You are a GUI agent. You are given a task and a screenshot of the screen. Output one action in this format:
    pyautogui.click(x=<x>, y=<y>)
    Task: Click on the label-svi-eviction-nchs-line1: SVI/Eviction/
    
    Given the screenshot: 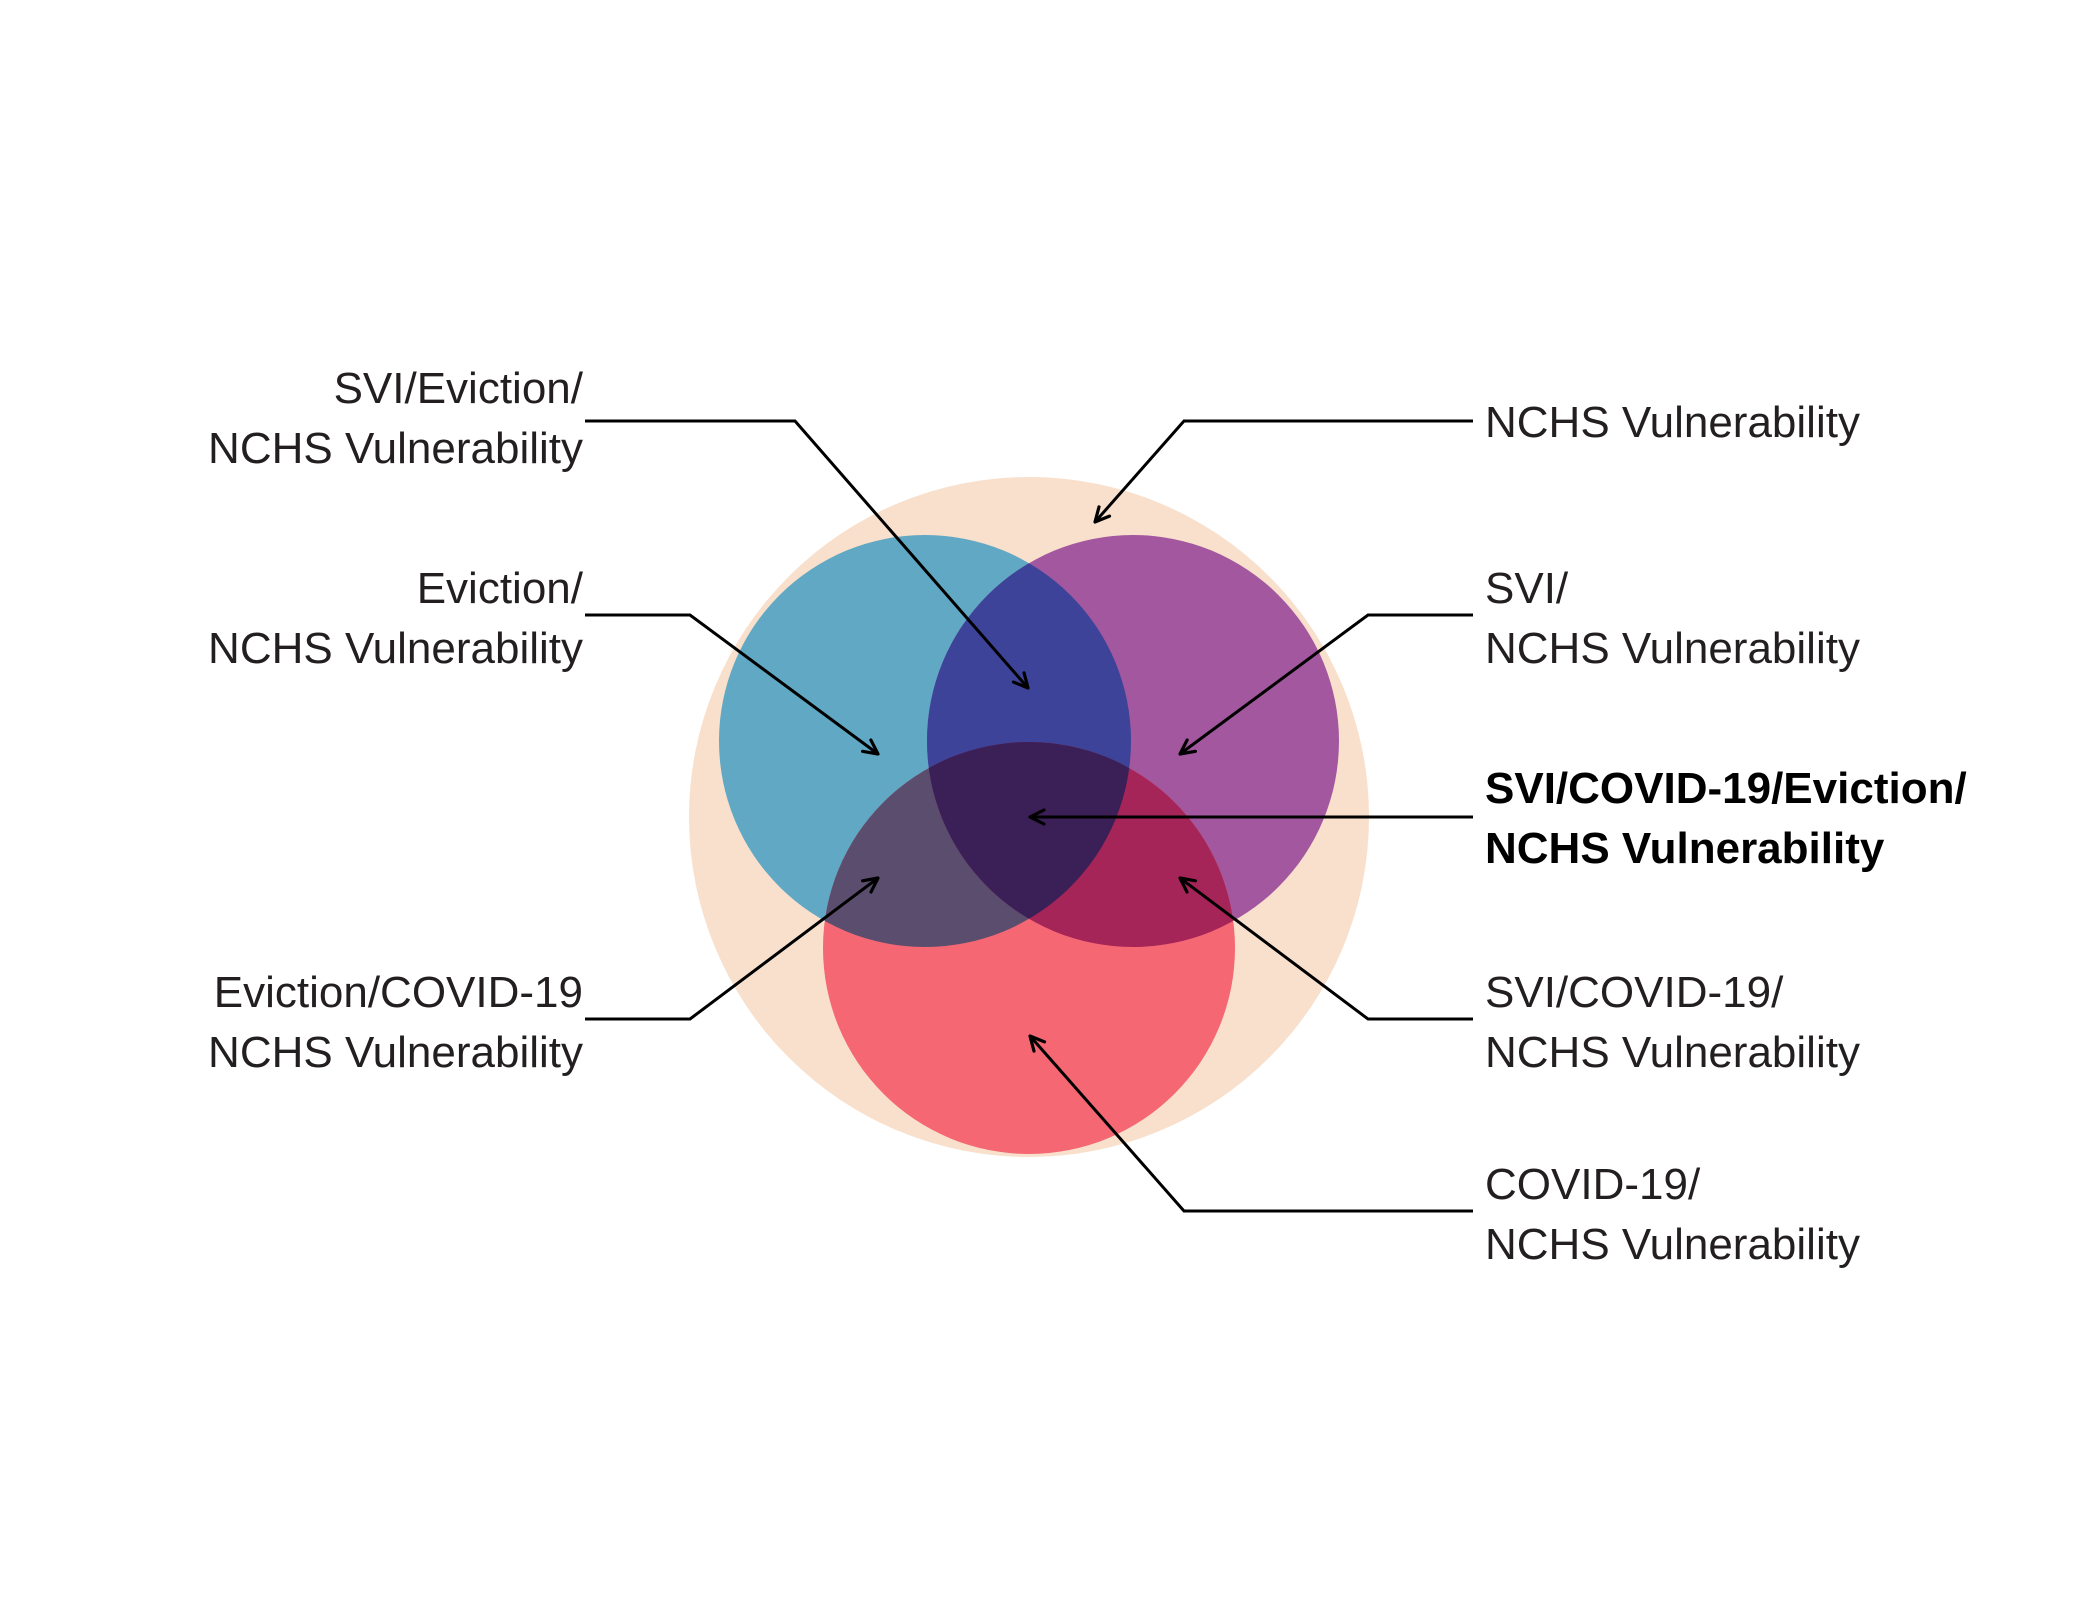 What is the action you would take?
    pyautogui.click(x=458, y=388)
    